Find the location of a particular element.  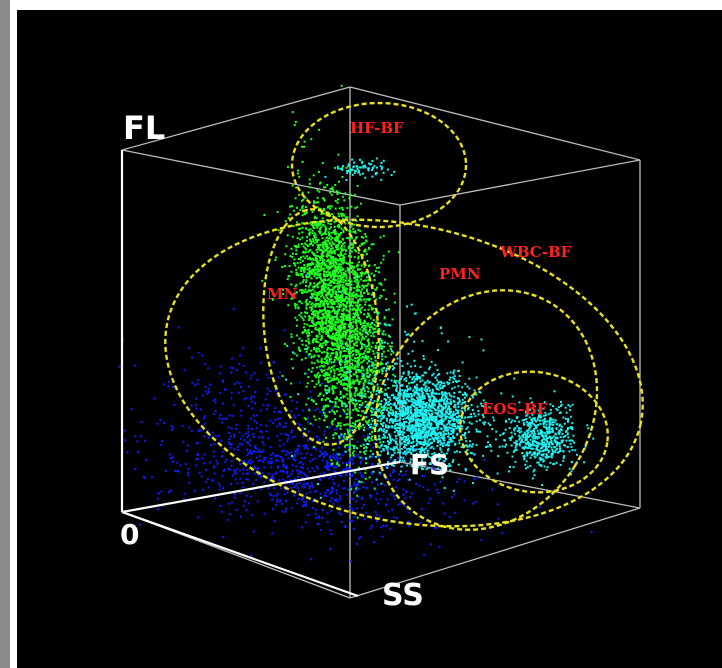

box-edge is located at coordinates (236, 118).